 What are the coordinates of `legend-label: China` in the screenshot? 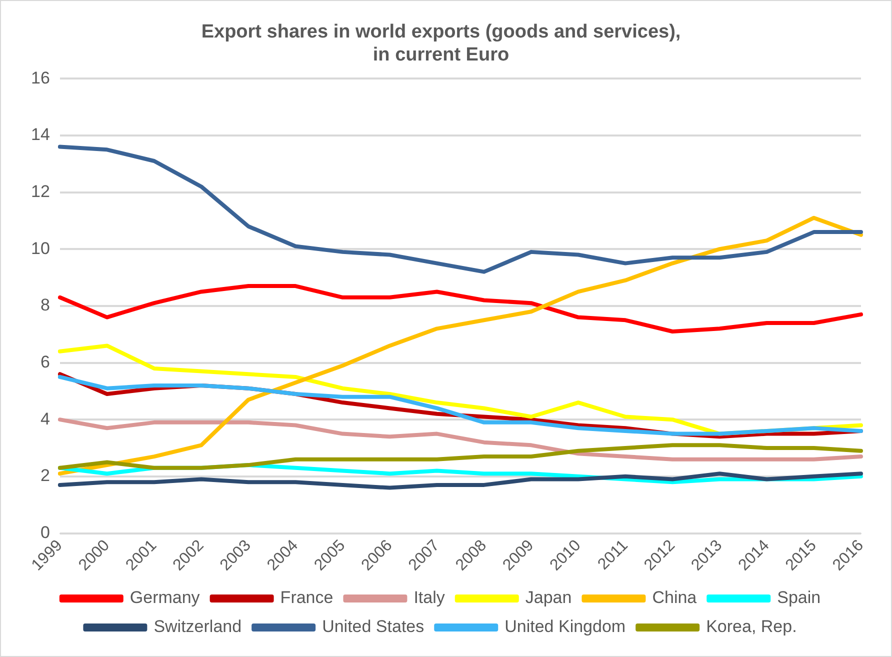 It's located at (675, 598).